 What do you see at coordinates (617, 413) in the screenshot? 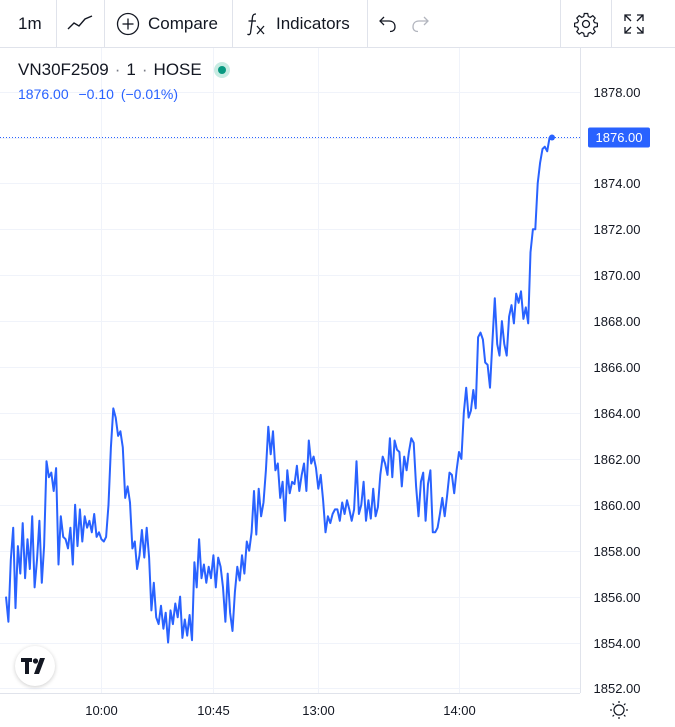
I see `price-tick-label: 1864.00` at bounding box center [617, 413].